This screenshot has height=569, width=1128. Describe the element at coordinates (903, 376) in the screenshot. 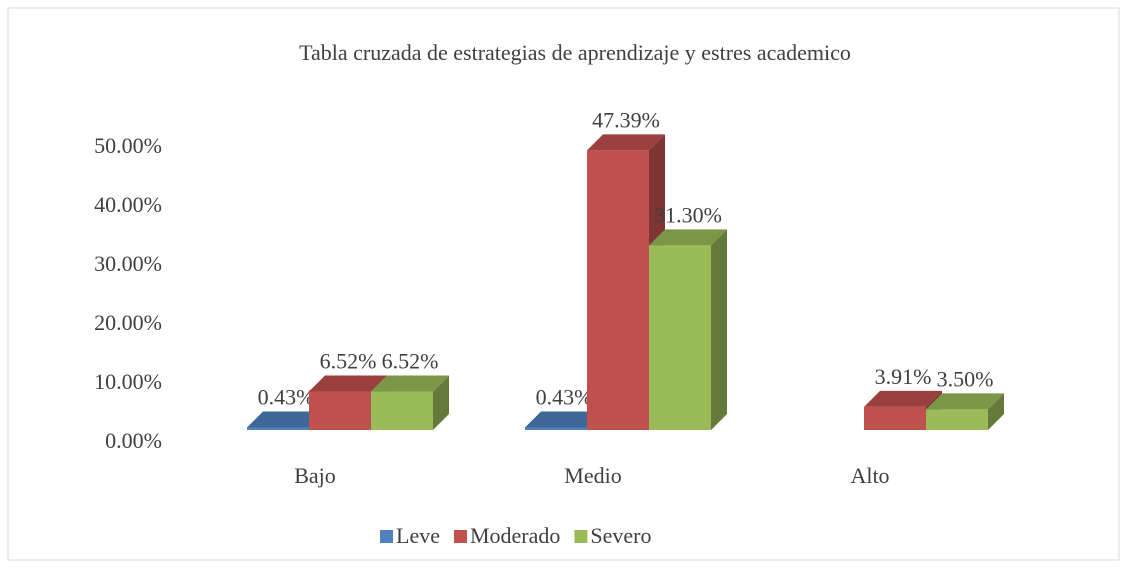

I see `data-label: 3.91%` at that location.